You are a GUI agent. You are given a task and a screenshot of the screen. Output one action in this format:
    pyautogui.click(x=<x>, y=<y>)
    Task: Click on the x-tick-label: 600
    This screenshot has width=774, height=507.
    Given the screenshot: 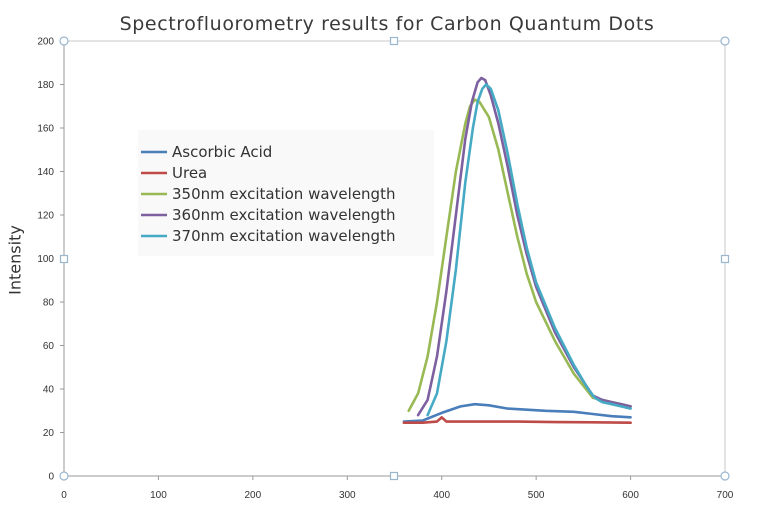 What is the action you would take?
    pyautogui.click(x=630, y=495)
    